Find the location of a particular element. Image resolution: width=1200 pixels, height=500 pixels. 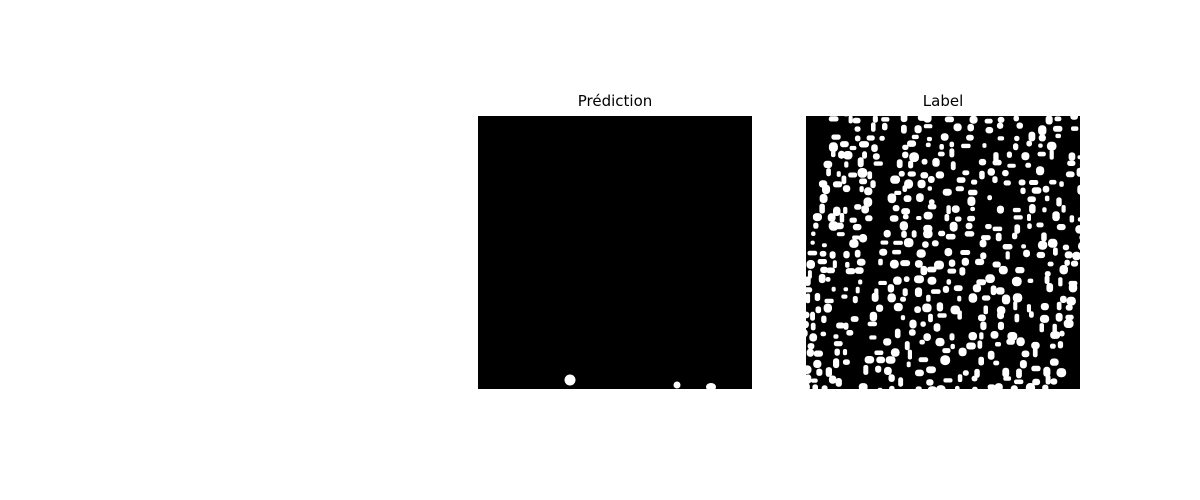

prediction-panel: Prédiction is located at coordinates (615, 240).